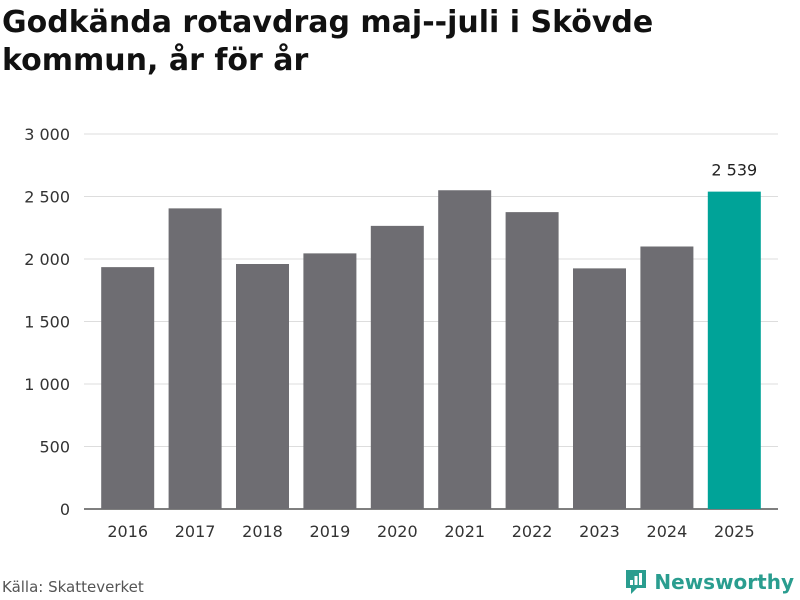 The width and height of the screenshot is (800, 600). Describe the element at coordinates (532, 360) in the screenshot. I see `bar-2022` at that location.